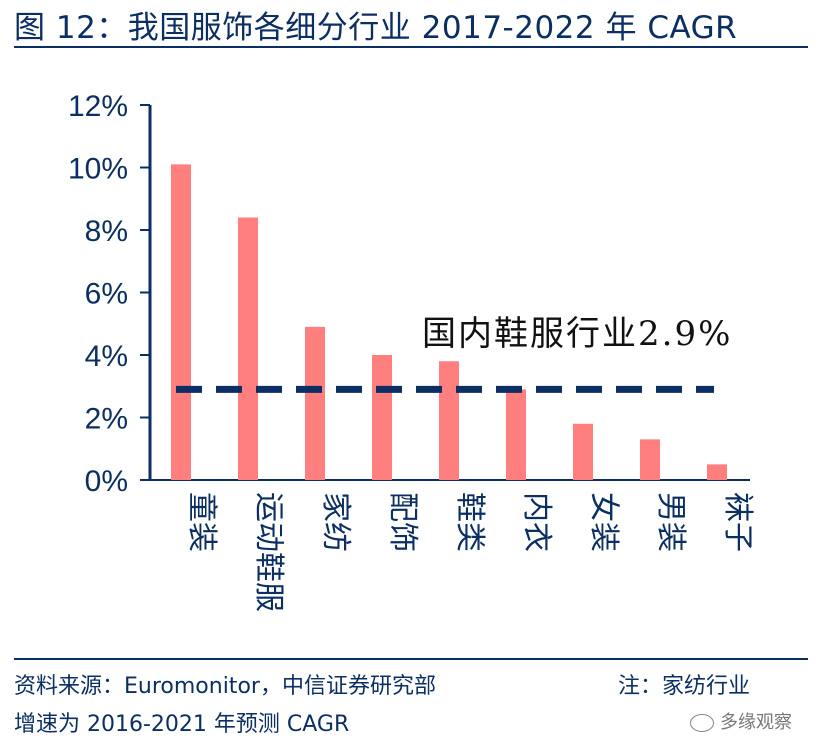 This screenshot has height=747, width=822. I want to click on y-tick-label: 0%, so click(106, 481).